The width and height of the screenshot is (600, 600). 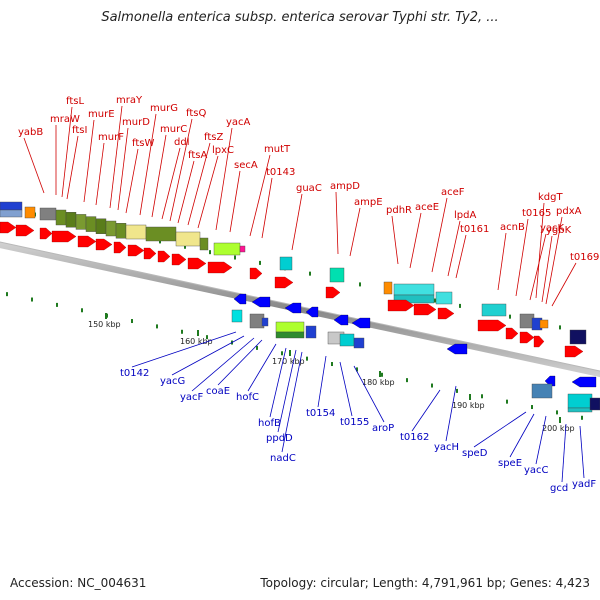 I want to click on forward-gene-label: murE, so click(x=101, y=114).